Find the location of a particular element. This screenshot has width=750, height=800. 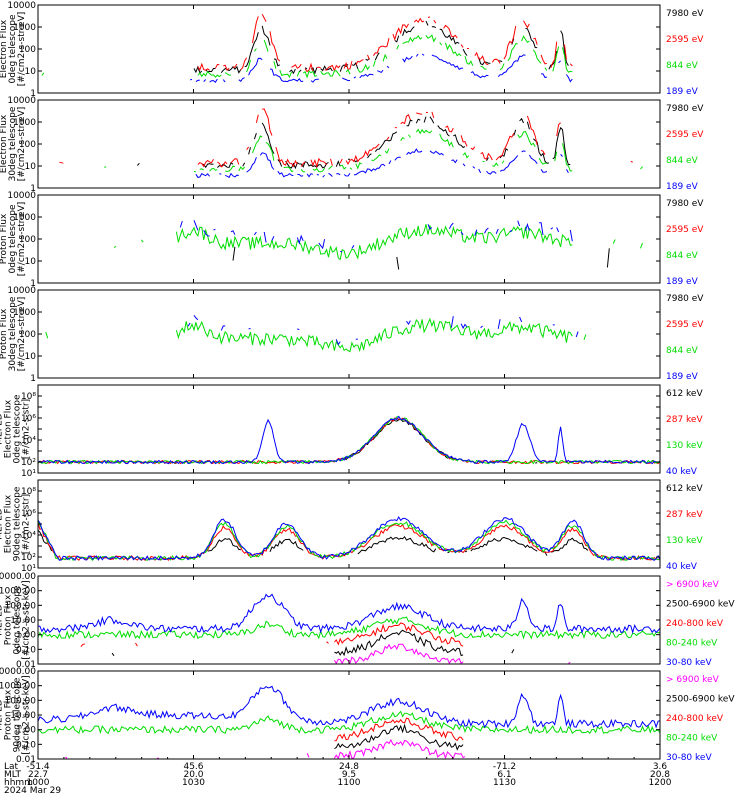

x-row-value: 3.6 is located at coordinates (660, 767).